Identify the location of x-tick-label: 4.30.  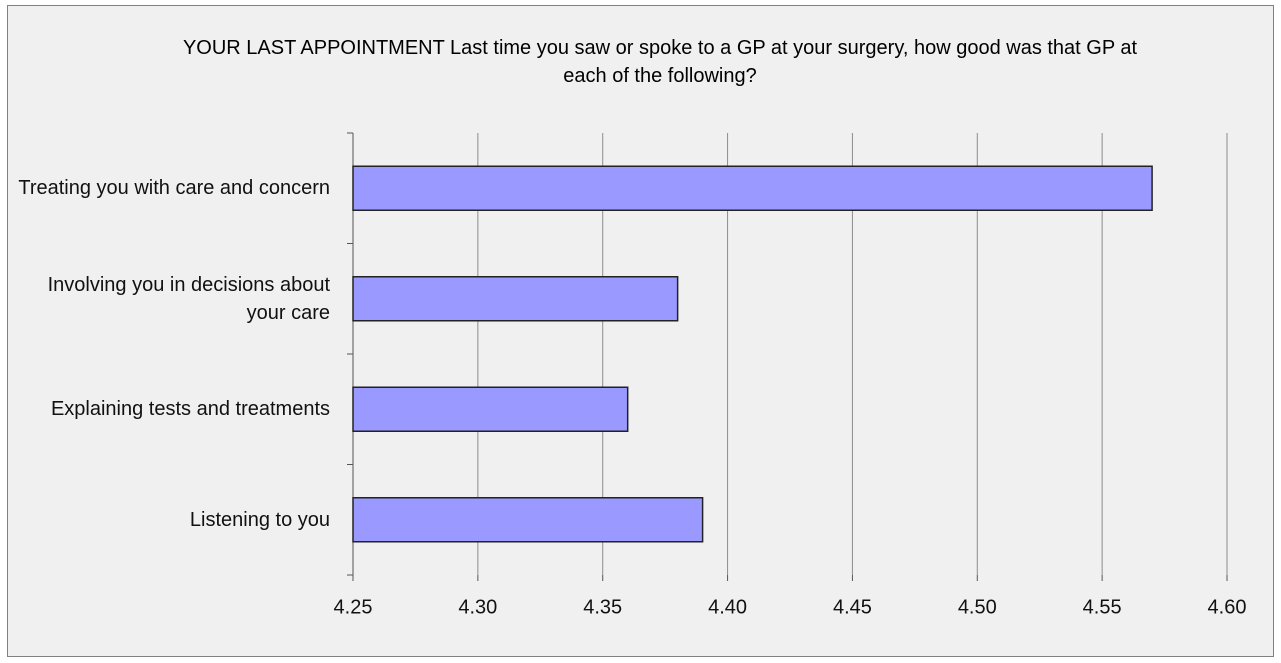
(477, 607).